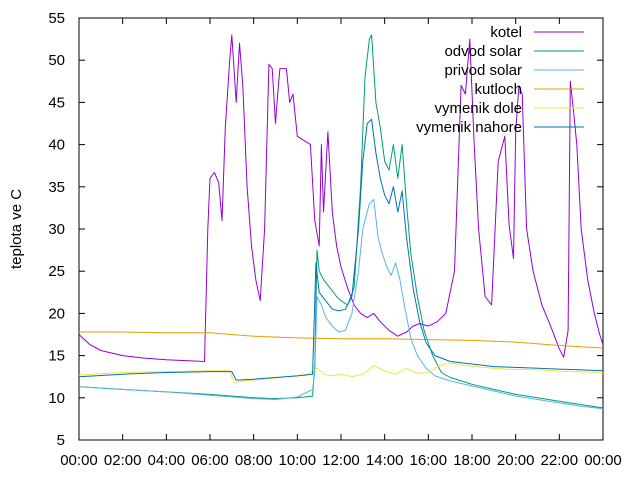 This screenshot has height=480, width=640. Describe the element at coordinates (254, 460) in the screenshot. I see `x-tick-label: 08:00` at that location.